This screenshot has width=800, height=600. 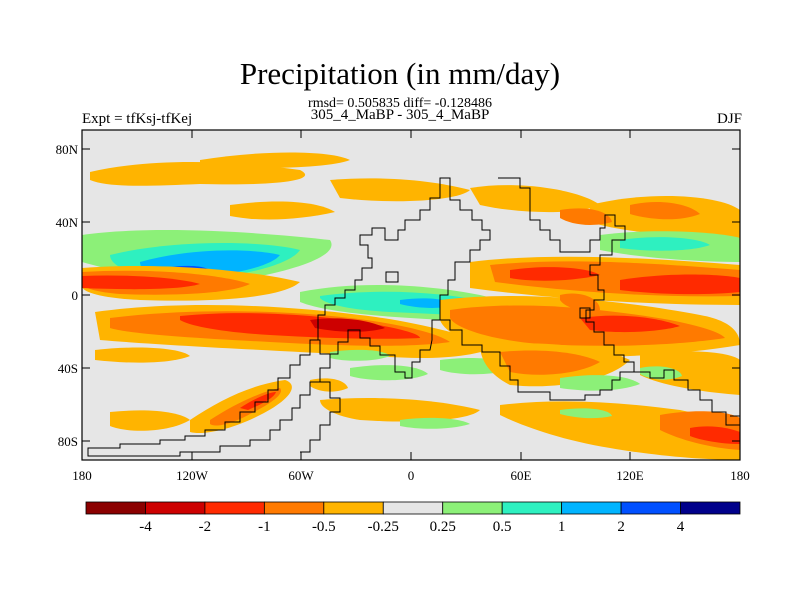 What do you see at coordinates (411, 475) in the screenshot?
I see `lon-tick-label: 0` at bounding box center [411, 475].